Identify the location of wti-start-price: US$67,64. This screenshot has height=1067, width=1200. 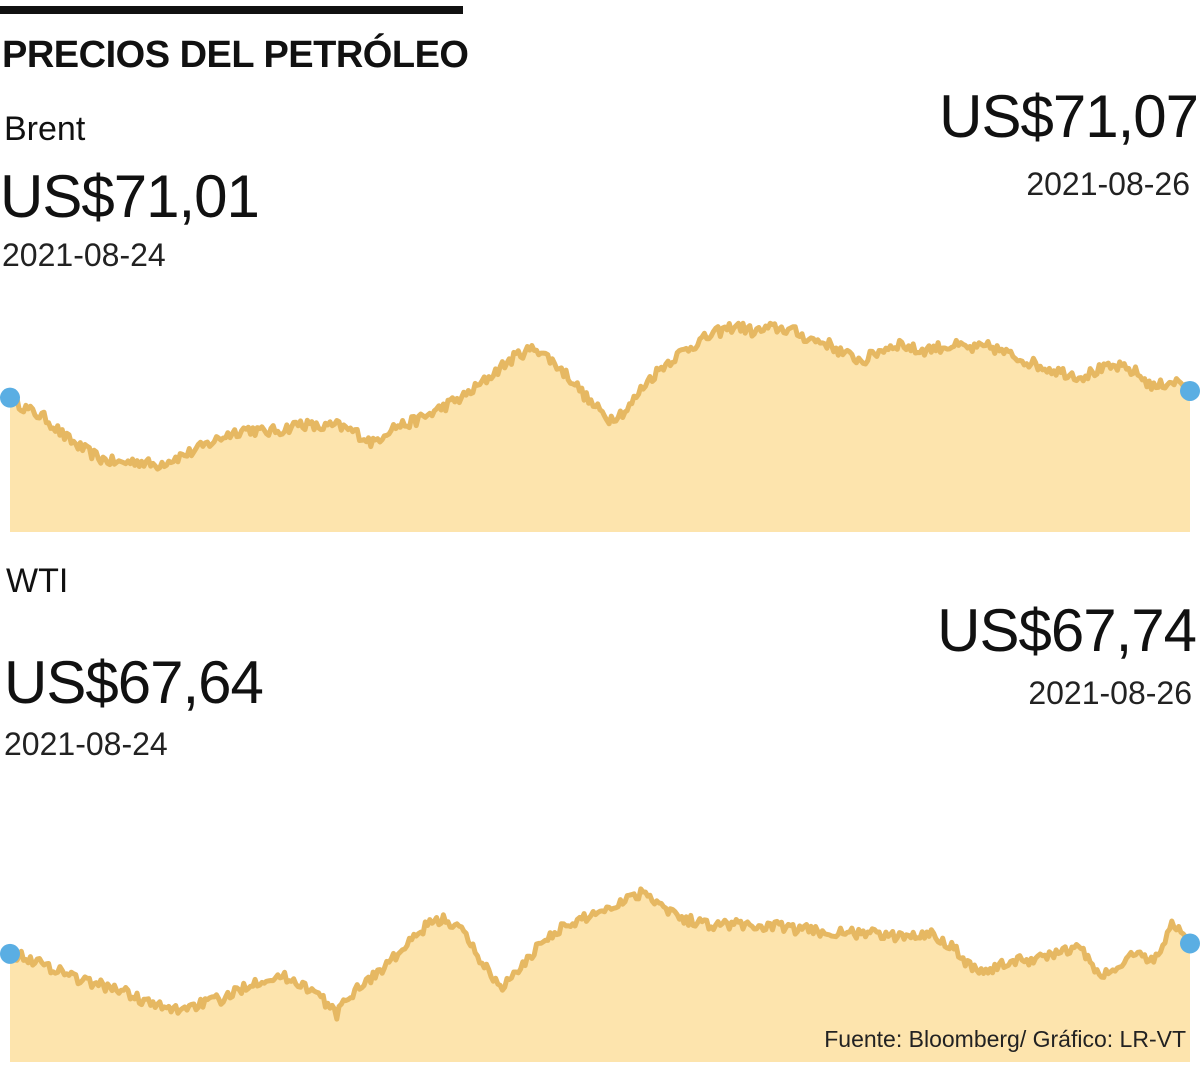
(134, 682).